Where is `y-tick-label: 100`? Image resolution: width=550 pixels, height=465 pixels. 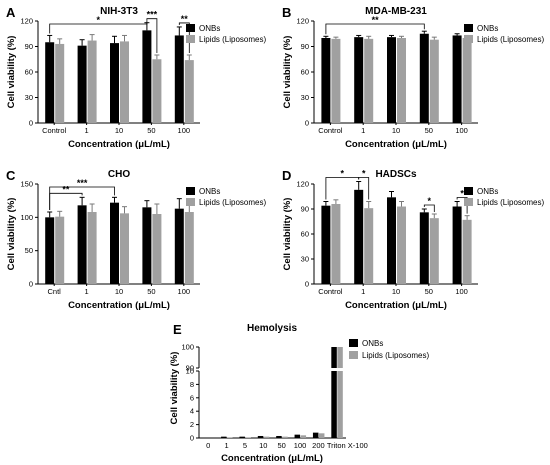
y-tick-label: 100 is located at coordinates (187, 347).